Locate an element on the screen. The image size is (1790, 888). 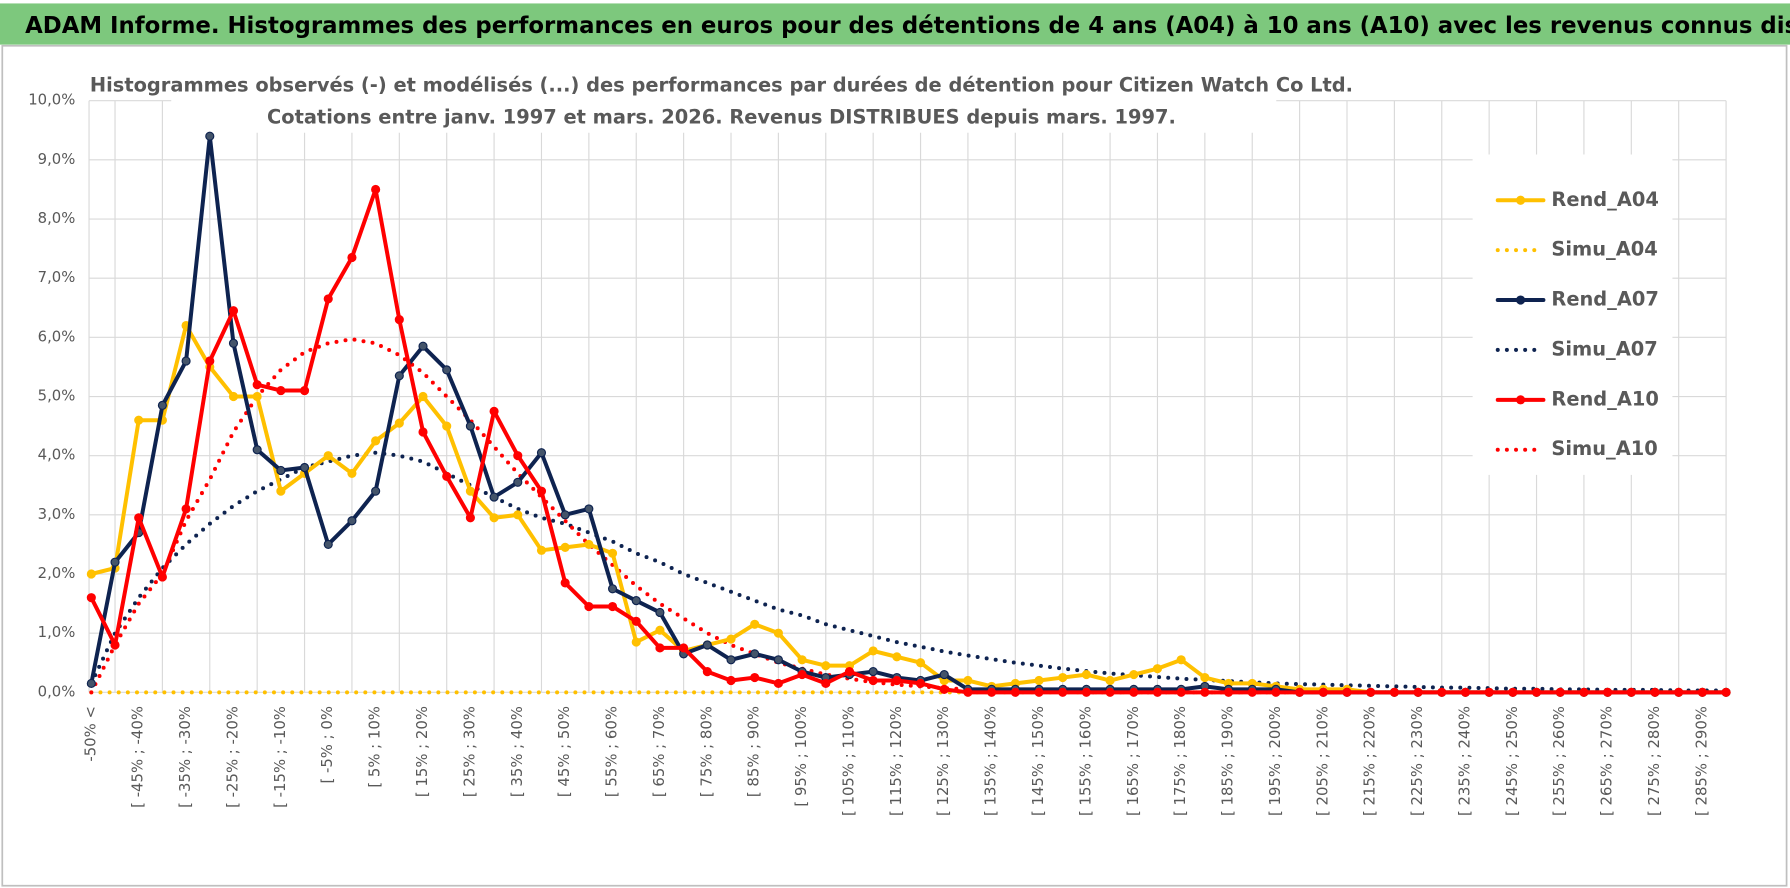
x-tick-label: [ 55% ; 60% is located at coordinates (612, 751).